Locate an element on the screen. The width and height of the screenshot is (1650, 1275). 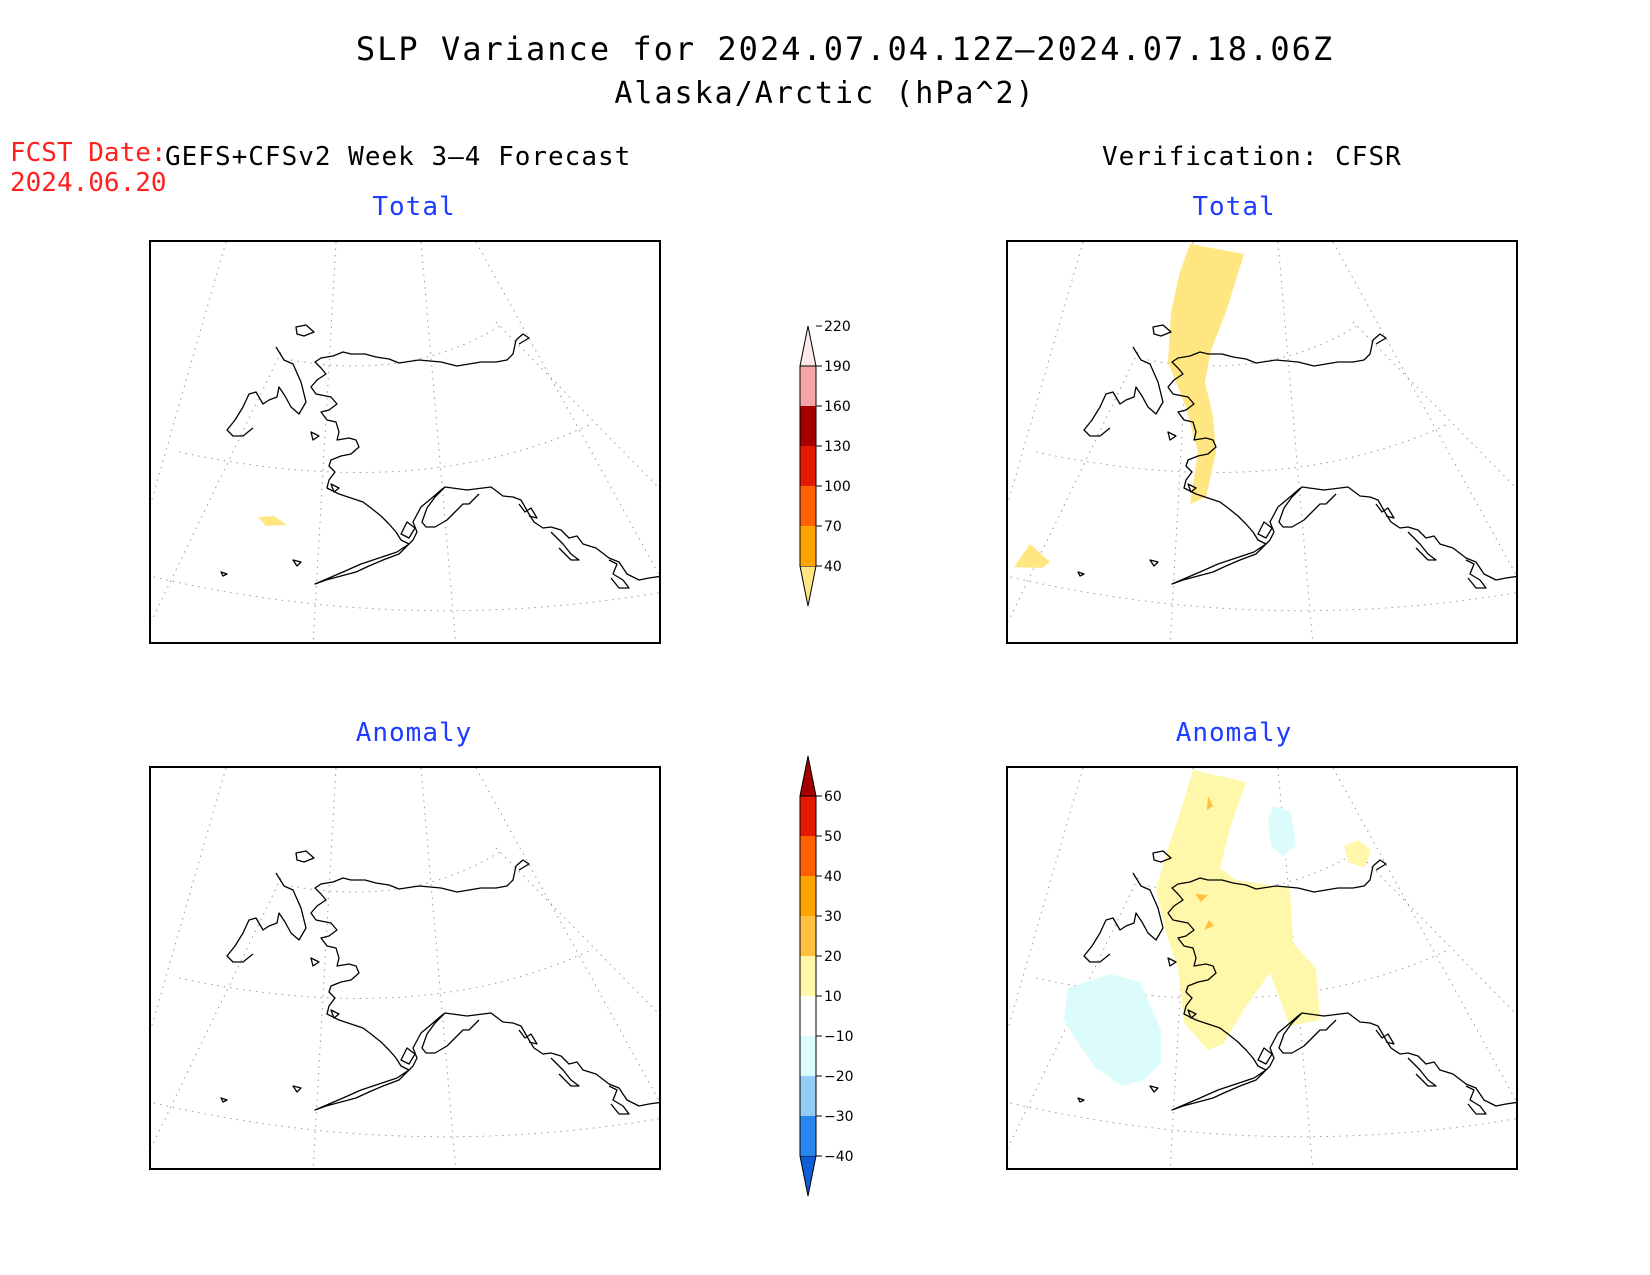
panel-ver-total is located at coordinates (1262, 442).